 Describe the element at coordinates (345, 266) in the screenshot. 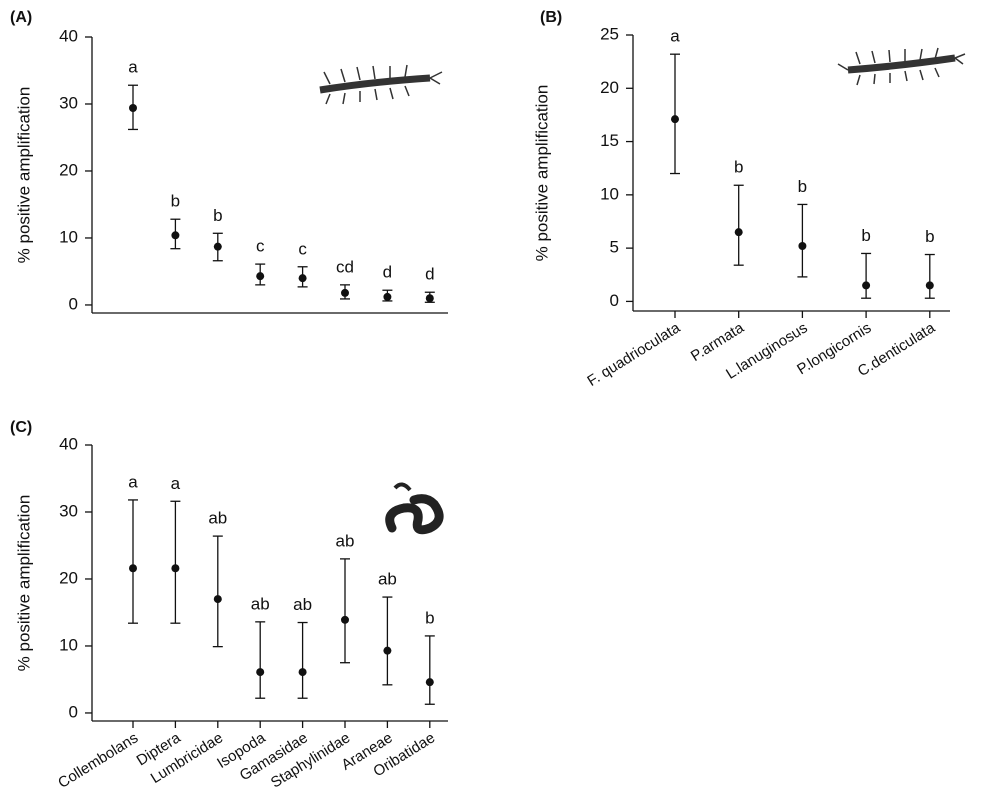

I see `significance-letter: cd` at that location.